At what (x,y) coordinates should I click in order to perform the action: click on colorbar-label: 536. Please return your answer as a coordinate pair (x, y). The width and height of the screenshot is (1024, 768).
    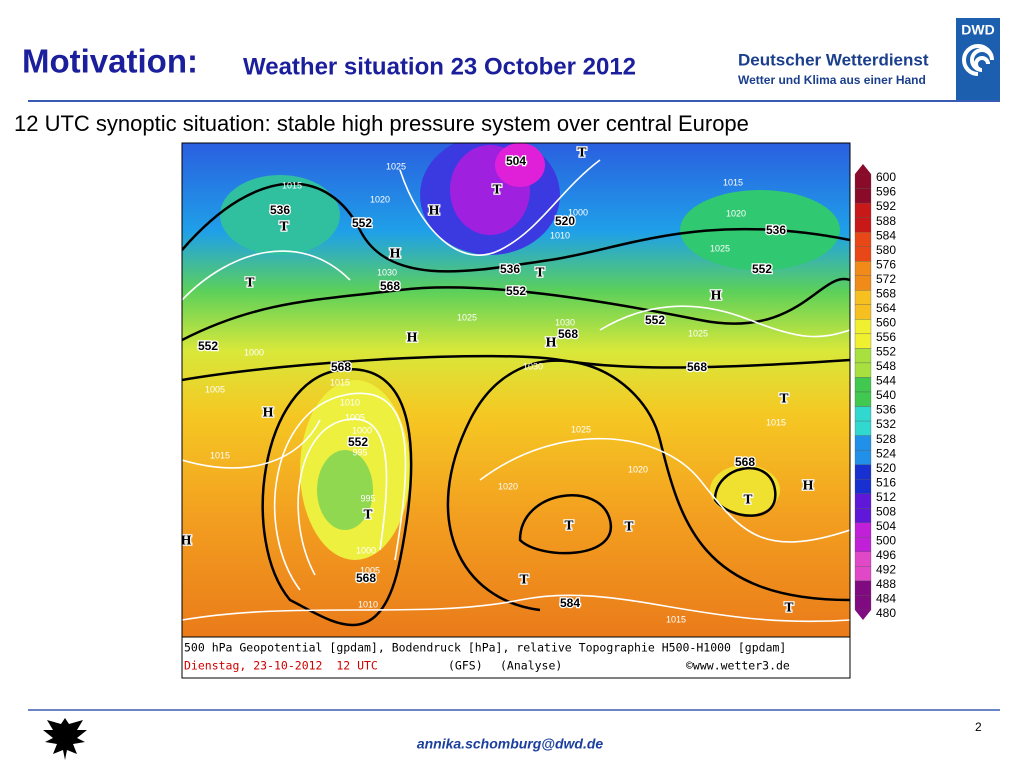
    Looking at the image, I should click on (886, 410).